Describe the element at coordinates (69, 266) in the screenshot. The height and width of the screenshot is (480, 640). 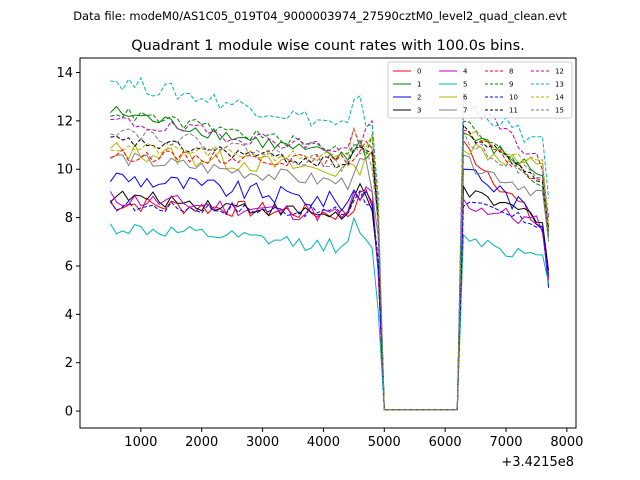
I see `y-tick-label: 6` at that location.